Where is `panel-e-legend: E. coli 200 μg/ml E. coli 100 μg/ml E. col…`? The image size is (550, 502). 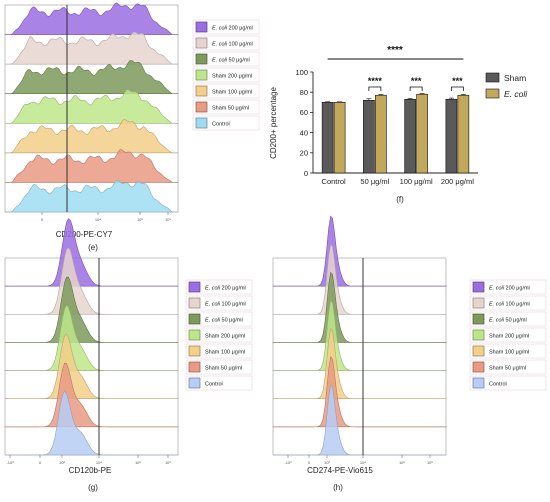 panel-e-legend: E. coli 200 μg/ml E. coli 100 μg/ml E. col… is located at coordinates (226, 75).